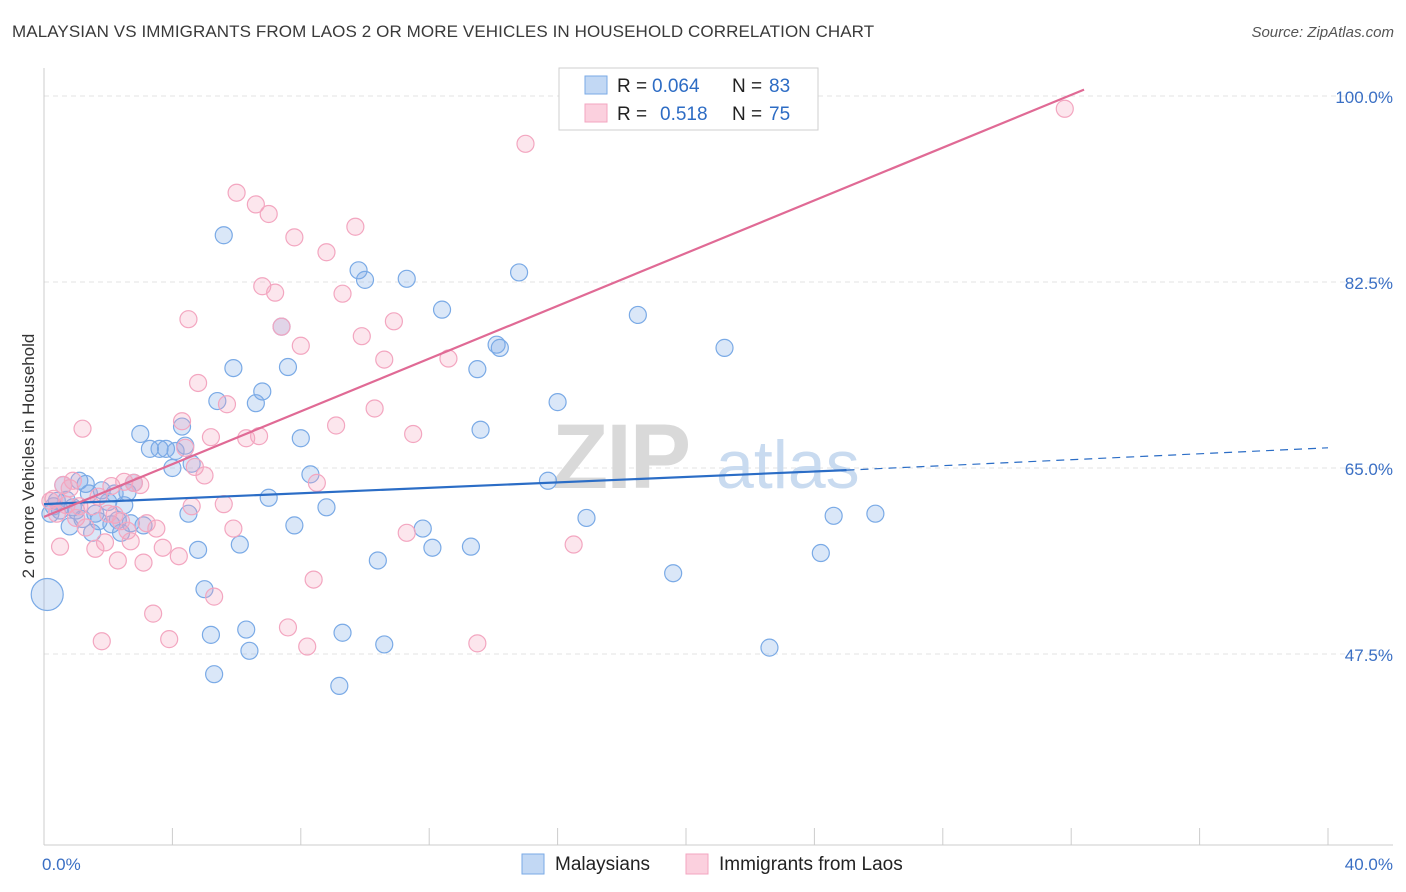 The image size is (1406, 892). What do you see at coordinates (620, 457) in the screenshot?
I see `watermark-zip: ZIP` at bounding box center [620, 457].